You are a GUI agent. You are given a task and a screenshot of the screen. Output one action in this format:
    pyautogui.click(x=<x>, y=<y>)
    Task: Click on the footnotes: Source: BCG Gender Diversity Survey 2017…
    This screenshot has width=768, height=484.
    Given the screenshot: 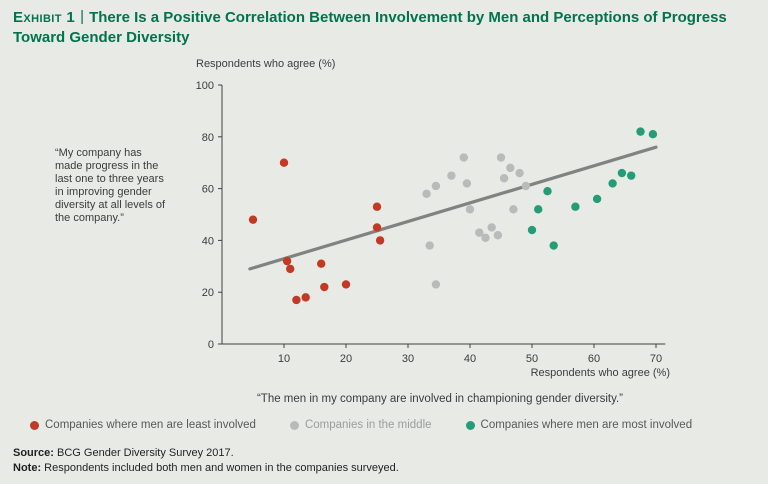 What is the action you would take?
    pyautogui.click(x=206, y=461)
    